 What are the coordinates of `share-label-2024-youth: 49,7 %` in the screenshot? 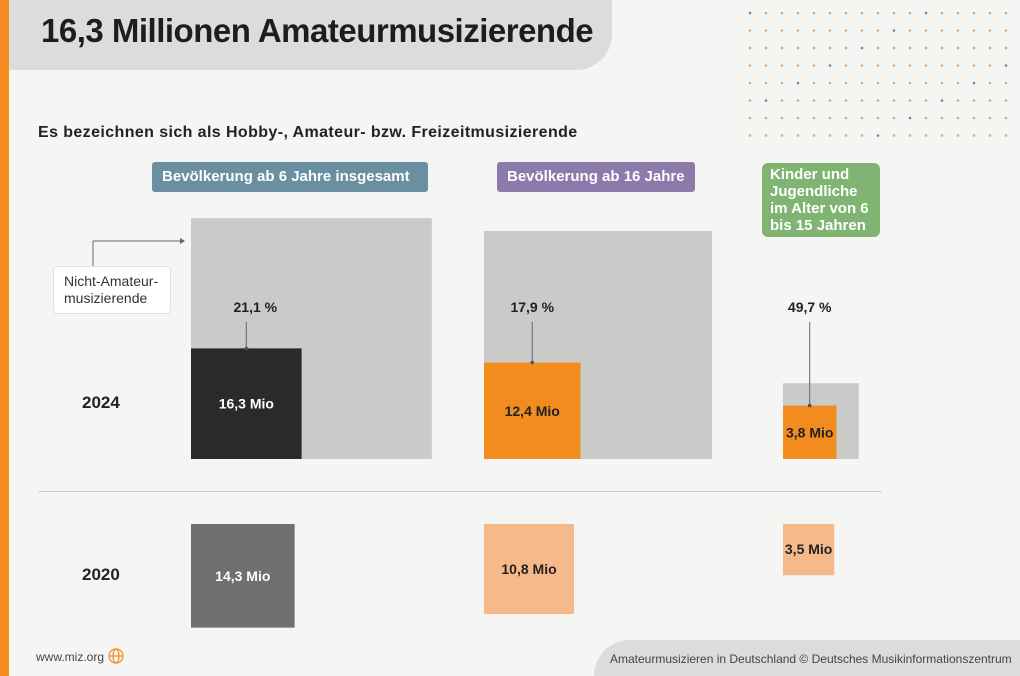 It's located at (810, 307).